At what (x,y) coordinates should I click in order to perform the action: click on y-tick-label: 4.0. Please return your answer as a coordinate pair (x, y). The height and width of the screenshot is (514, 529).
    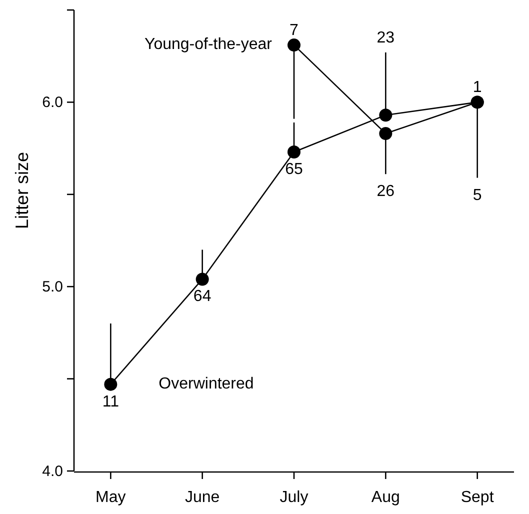
    Looking at the image, I should click on (52, 471).